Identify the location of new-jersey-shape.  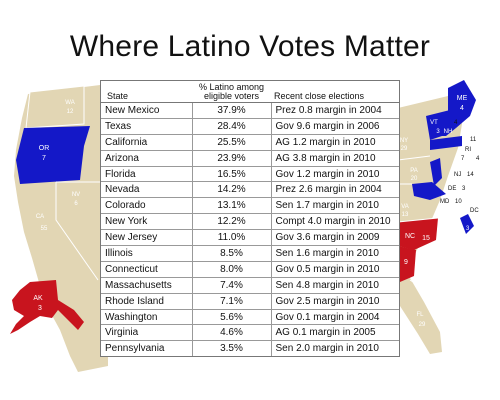
(436, 172).